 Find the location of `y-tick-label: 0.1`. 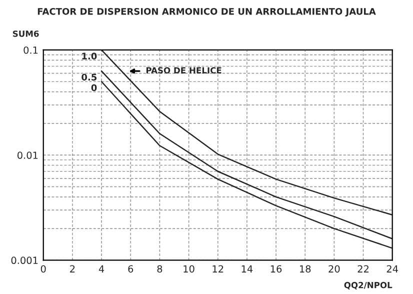

y-tick-label: 0.1 is located at coordinates (31, 50).